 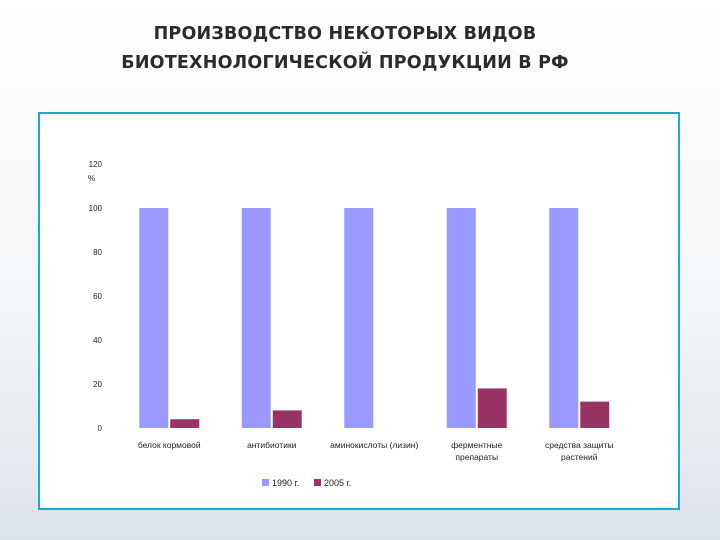 I want to click on y-tick-label-100: 100, so click(x=96, y=208).